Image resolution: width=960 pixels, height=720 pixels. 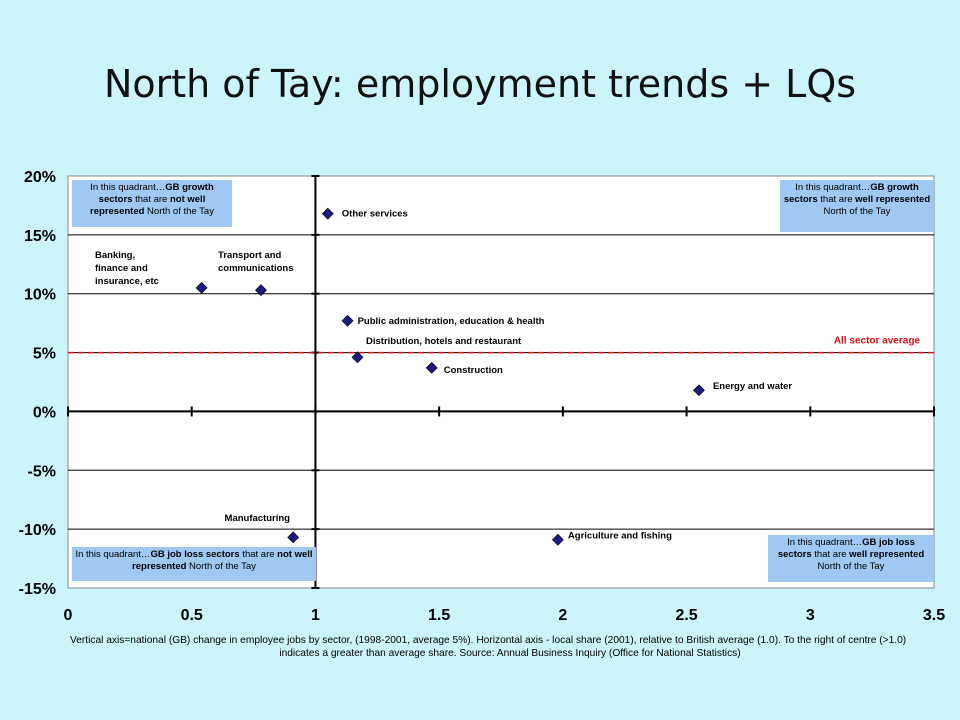 What do you see at coordinates (127, 268) in the screenshot?
I see `data-label: Banking, finance and insurance, etc` at bounding box center [127, 268].